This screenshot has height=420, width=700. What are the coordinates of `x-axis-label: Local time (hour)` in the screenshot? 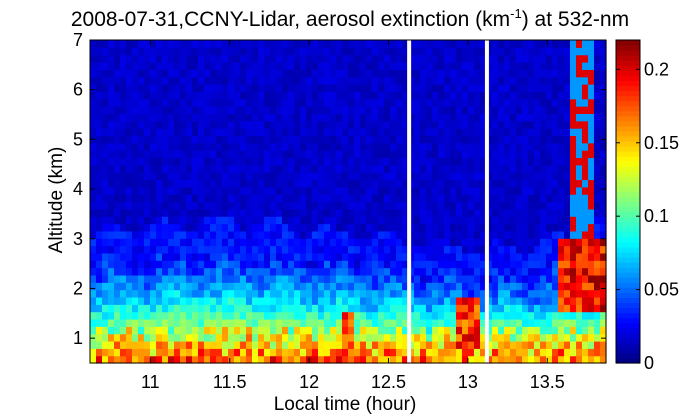 It's located at (345, 404).